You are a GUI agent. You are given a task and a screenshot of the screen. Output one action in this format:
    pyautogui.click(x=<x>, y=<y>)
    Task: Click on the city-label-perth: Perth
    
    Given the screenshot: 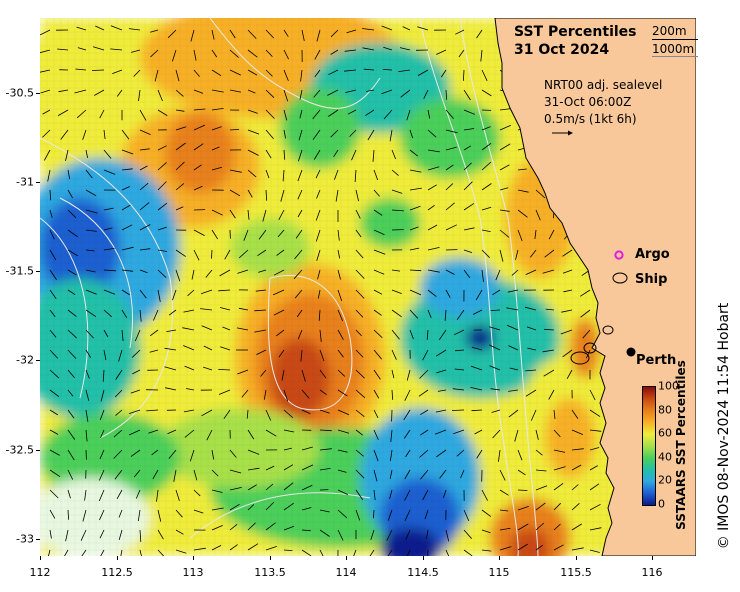 What is the action you would take?
    pyautogui.click(x=656, y=360)
    